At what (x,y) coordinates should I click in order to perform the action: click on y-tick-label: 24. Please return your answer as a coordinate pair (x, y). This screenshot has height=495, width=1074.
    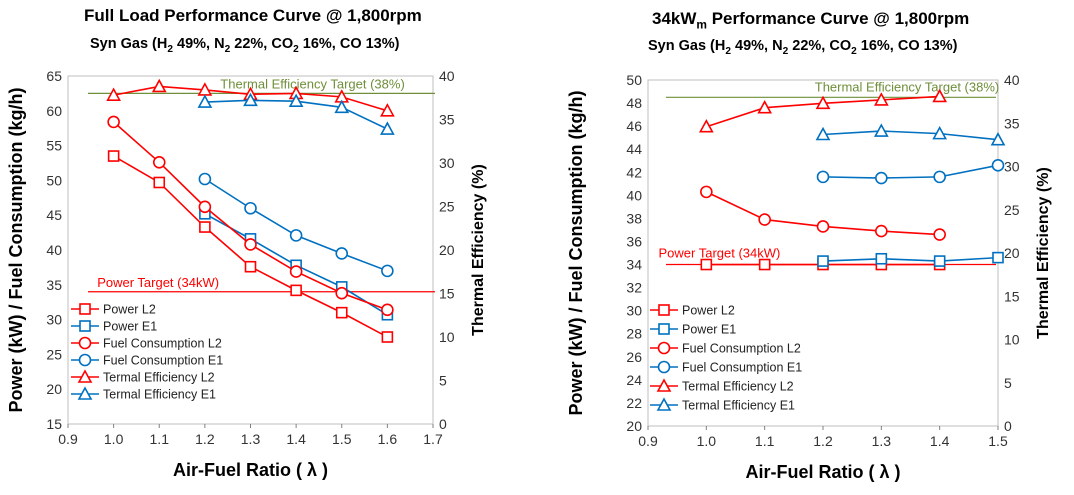
    Looking at the image, I should click on (634, 380).